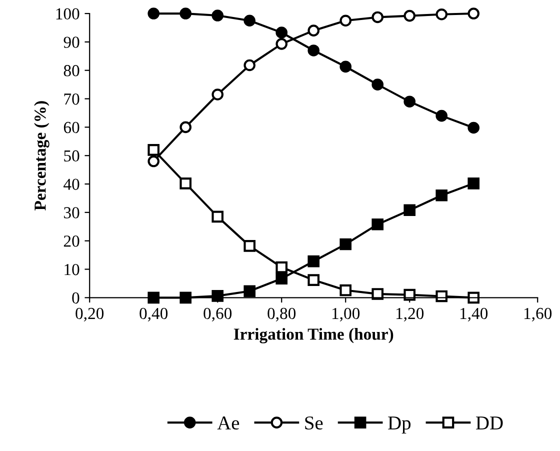 The height and width of the screenshot is (451, 560). I want to click on x-tick-label: 1,20, so click(410, 315).